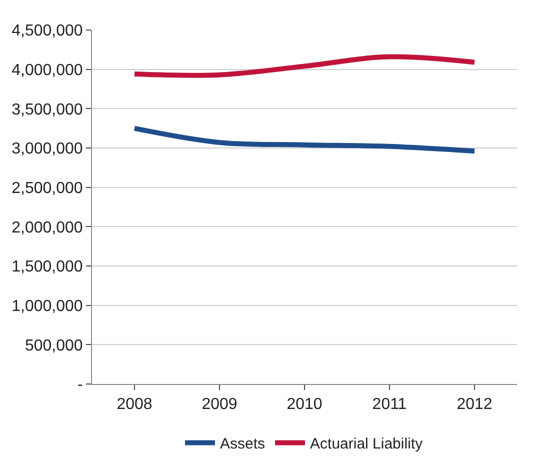 The width and height of the screenshot is (537, 471). Describe the element at coordinates (134, 405) in the screenshot. I see `x-tick-label: 2008` at that location.